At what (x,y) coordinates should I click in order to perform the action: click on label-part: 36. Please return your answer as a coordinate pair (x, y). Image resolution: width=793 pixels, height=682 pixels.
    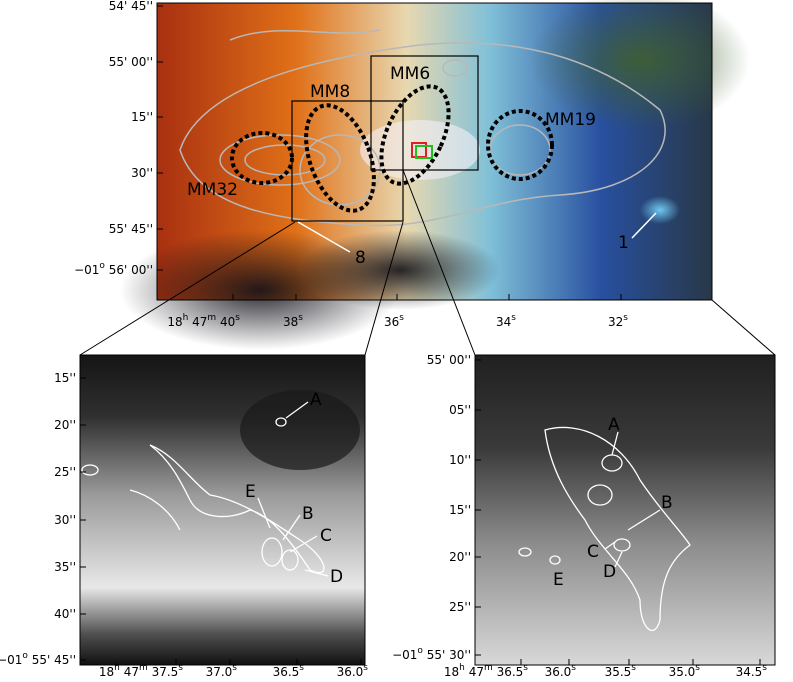
    Looking at the image, I should click on (391, 322).